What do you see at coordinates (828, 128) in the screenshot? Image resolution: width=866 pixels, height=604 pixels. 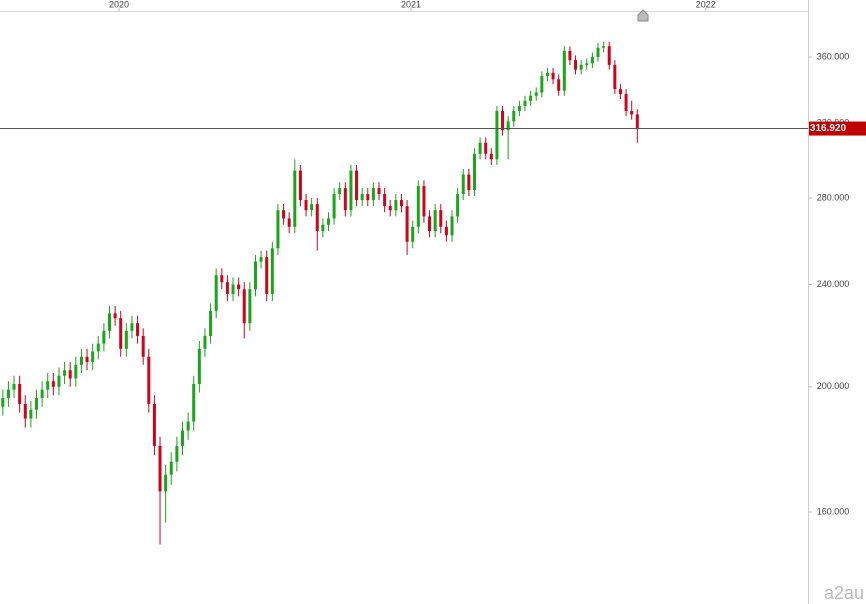 I see `price-label: 316.920` at bounding box center [828, 128].